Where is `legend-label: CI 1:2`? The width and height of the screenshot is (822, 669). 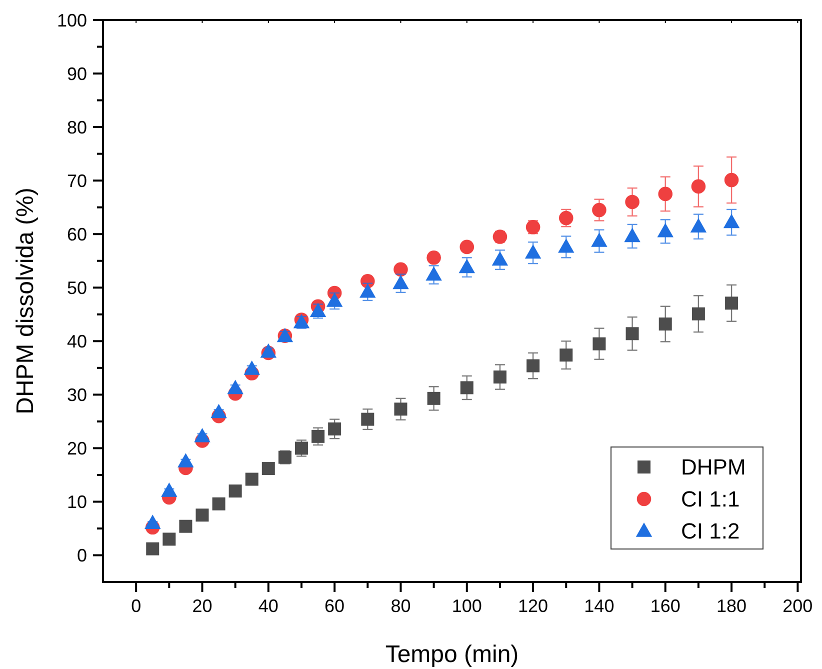
legend-label: CI 1:2 is located at coordinates (710, 531).